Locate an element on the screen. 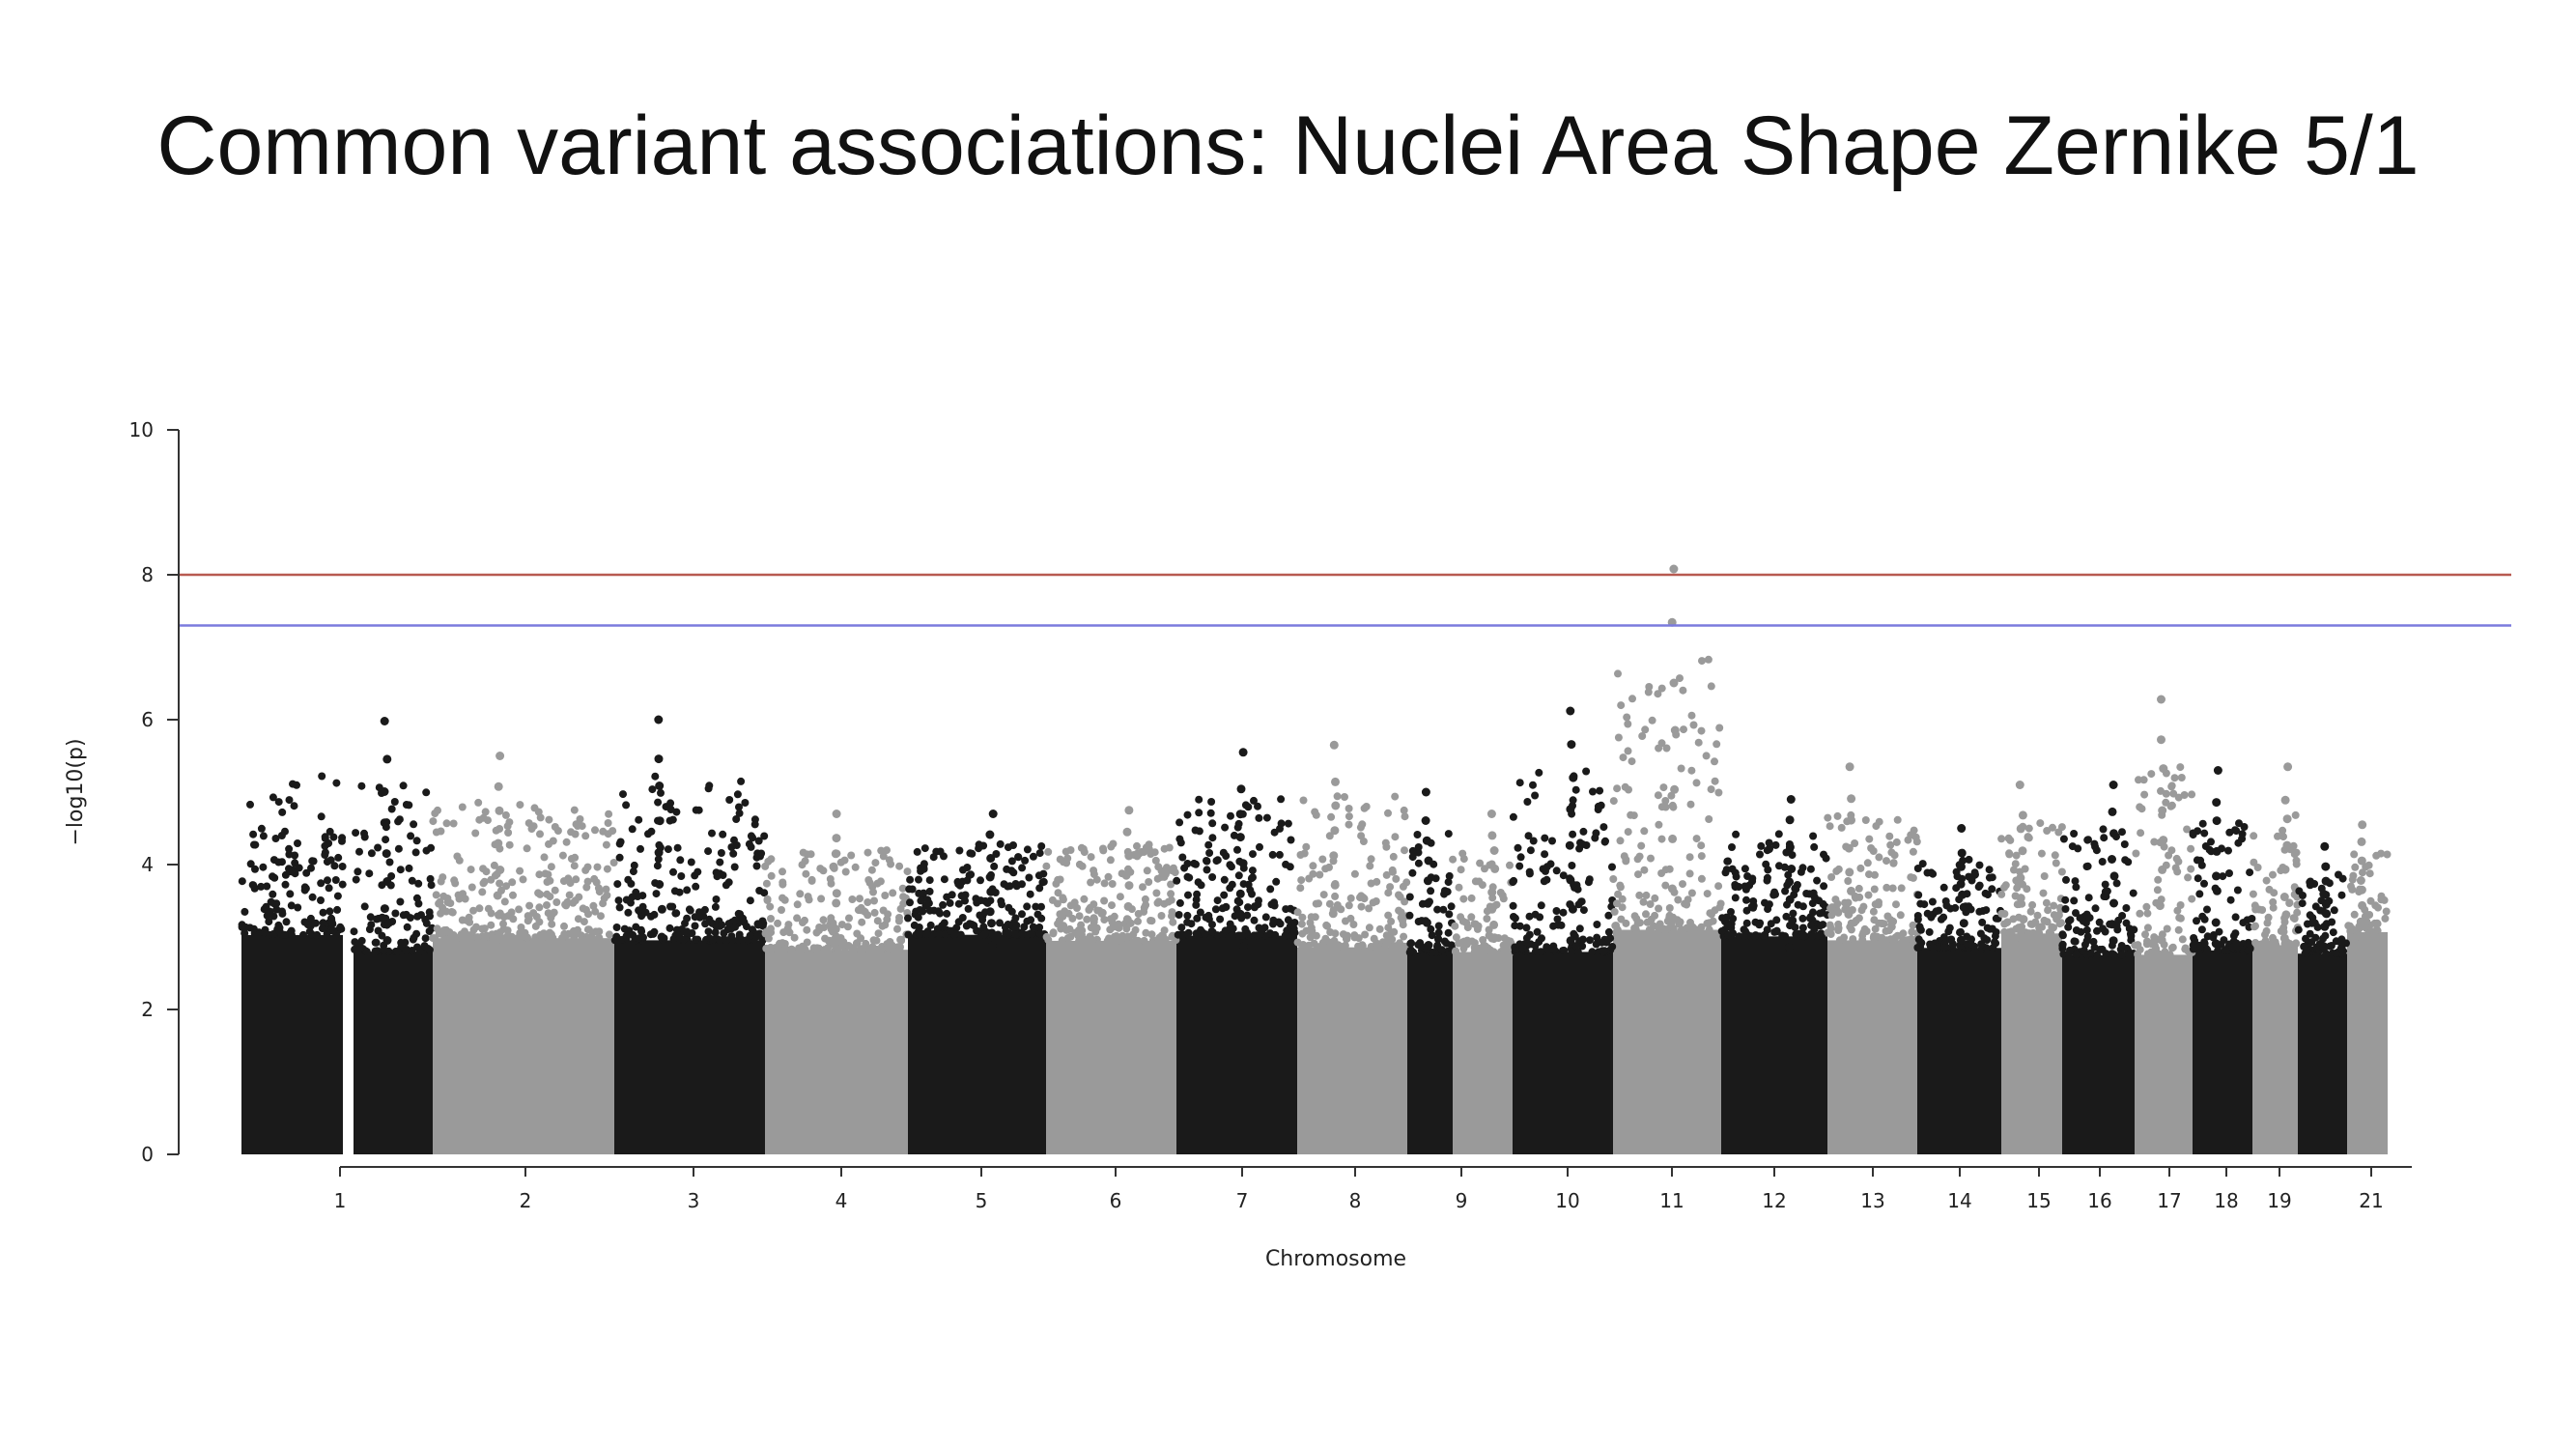  x-tick-label: 6 is located at coordinates (1116, 1200).